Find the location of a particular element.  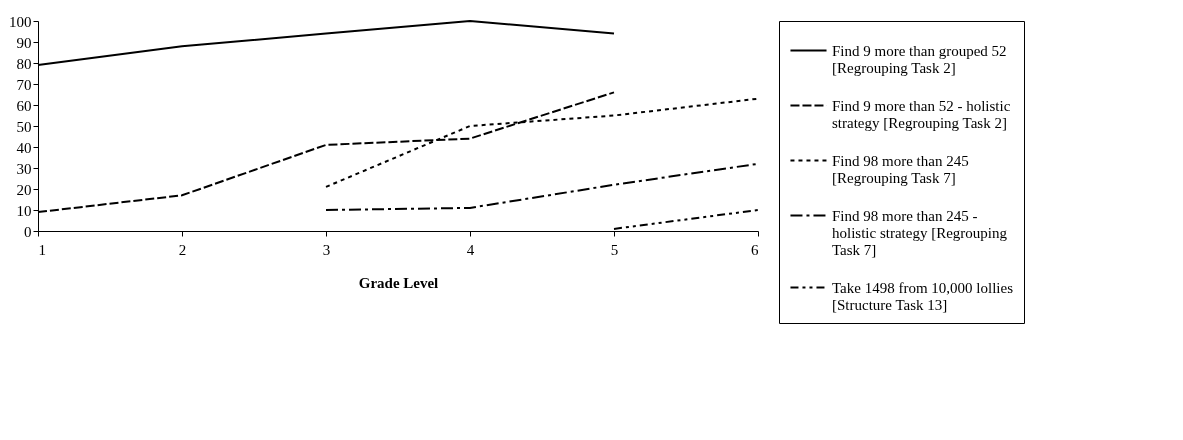

y-tick-label: 40 is located at coordinates (24, 147).